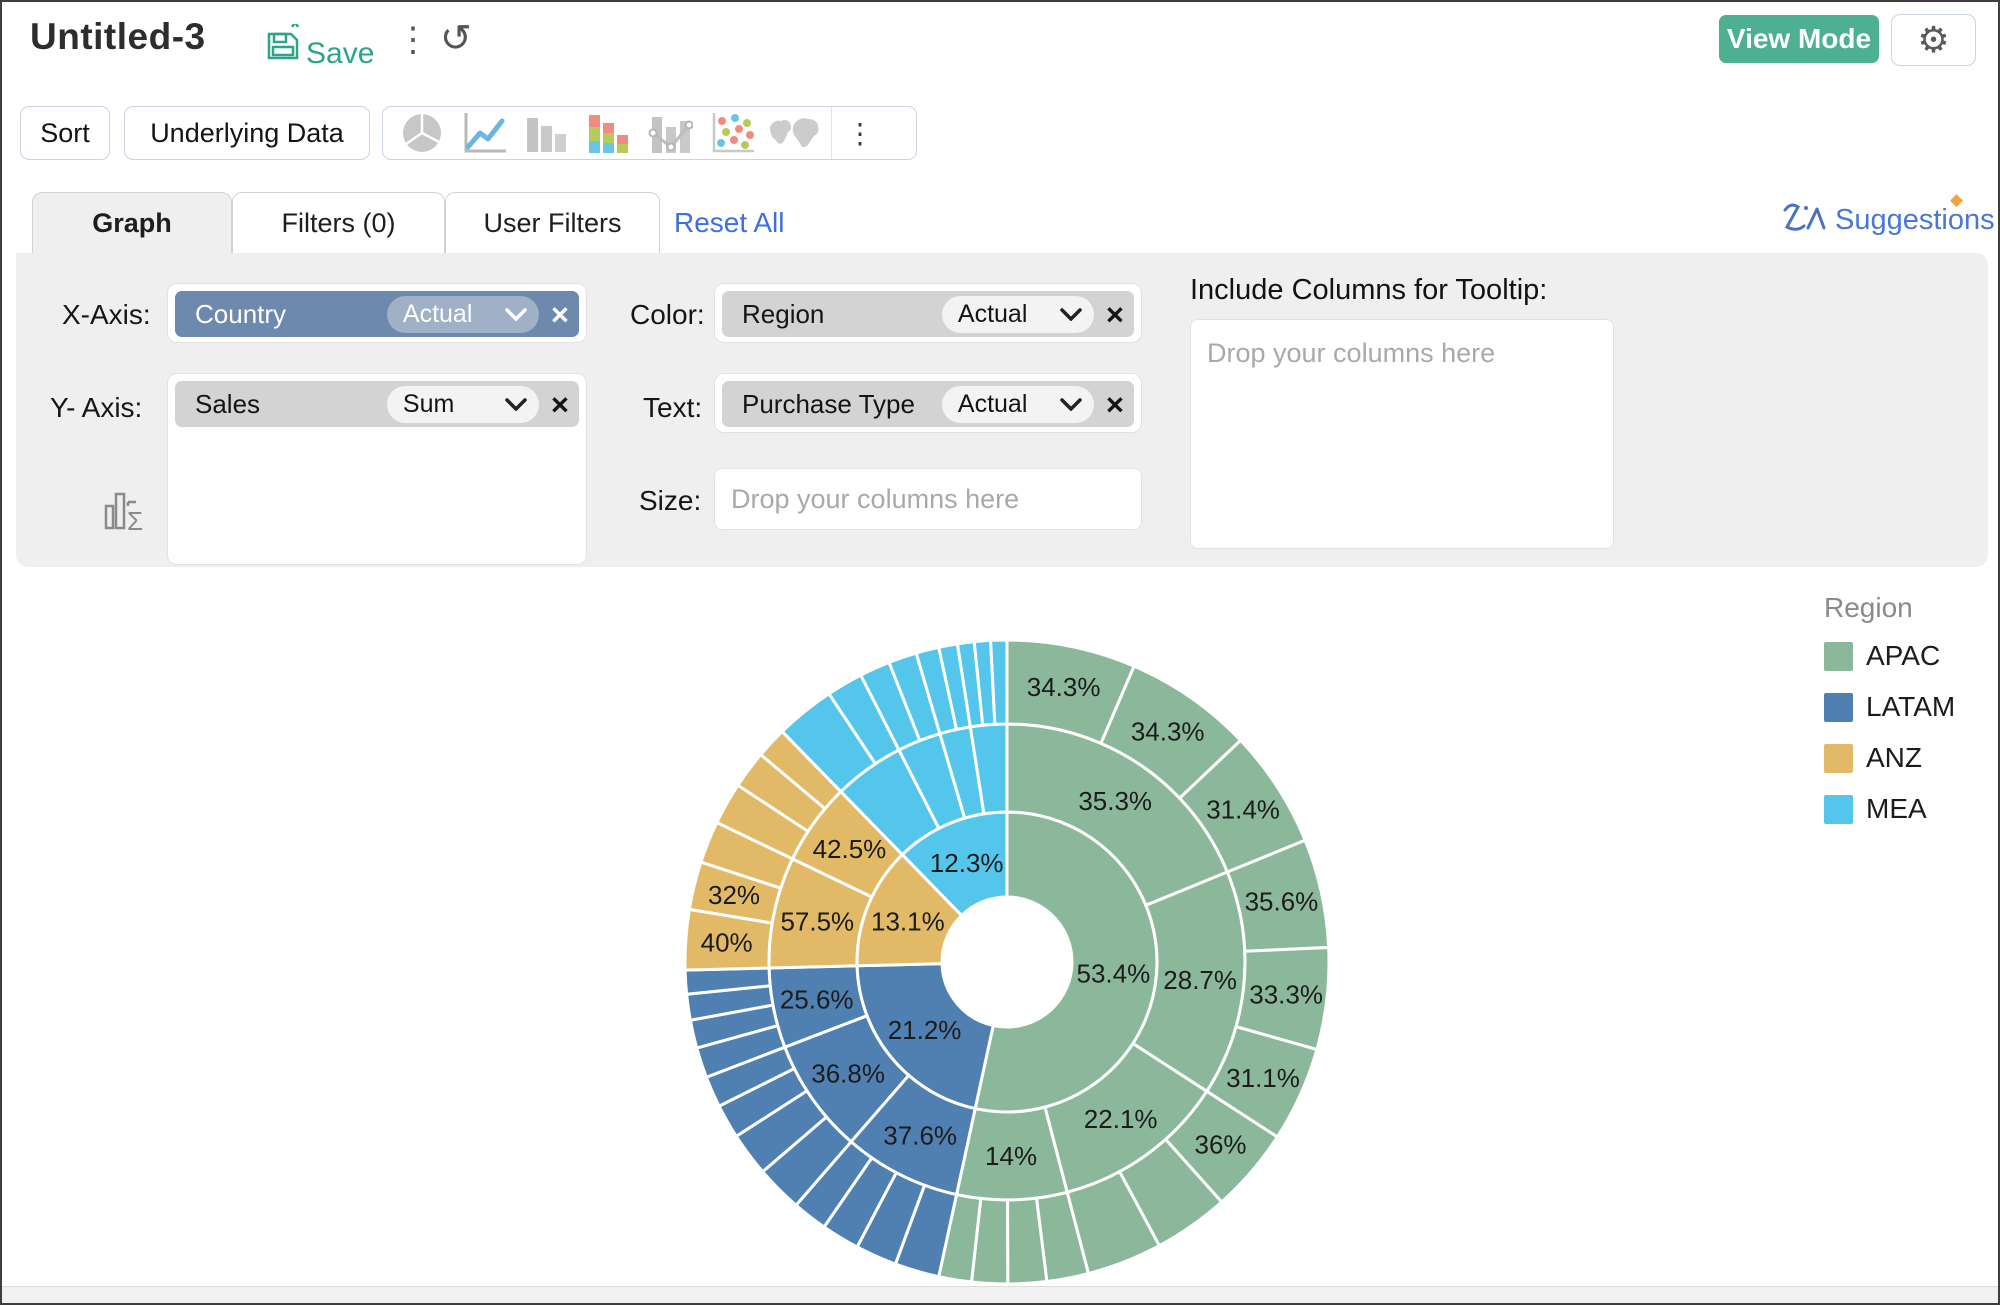 The width and height of the screenshot is (2000, 1305). I want to click on text-dropzone: Purchase Type Actual ×, so click(928, 403).